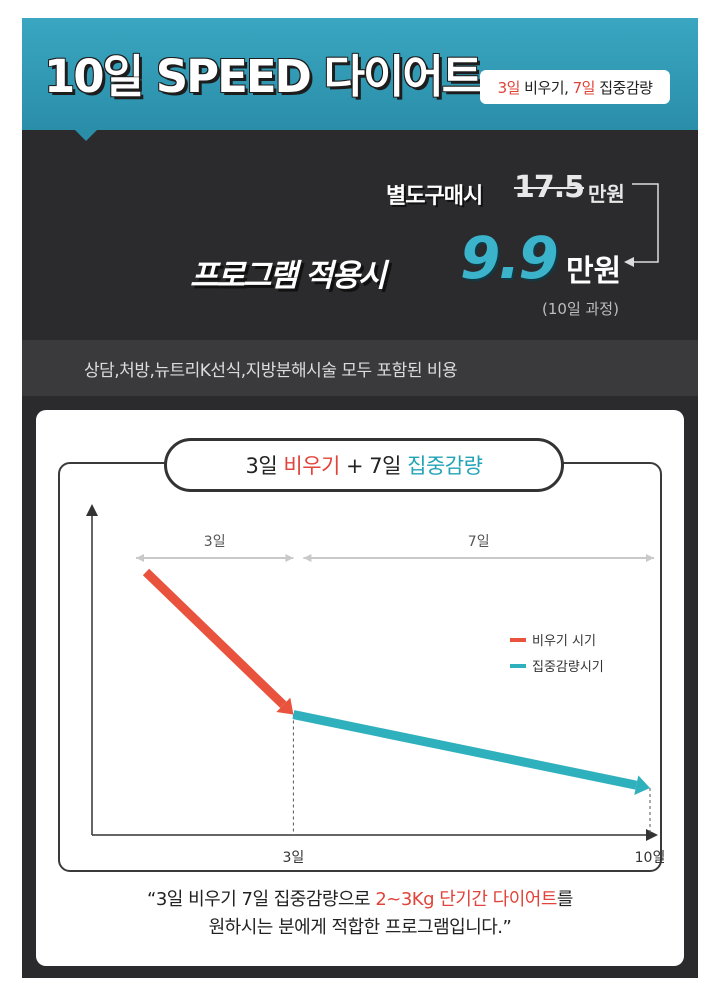 The image size is (720, 991). What do you see at coordinates (549, 187) in the screenshot?
I see `regular-price-value: 17.5` at bounding box center [549, 187].